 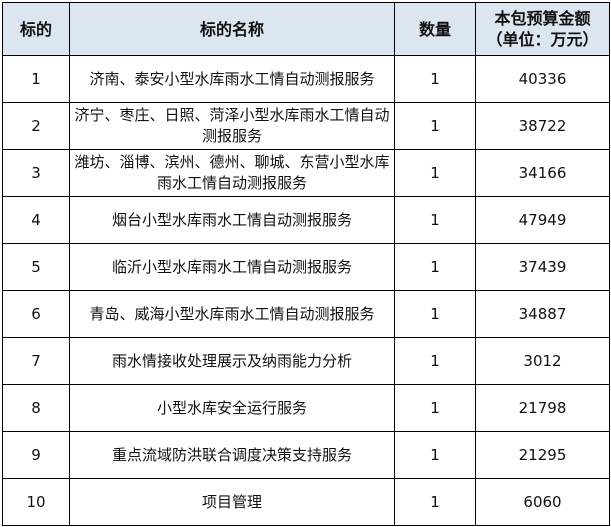 What do you see at coordinates (232, 361) in the screenshot?
I see `cell-name: 雨水情接收处理展示及纳雨能力分析` at bounding box center [232, 361].